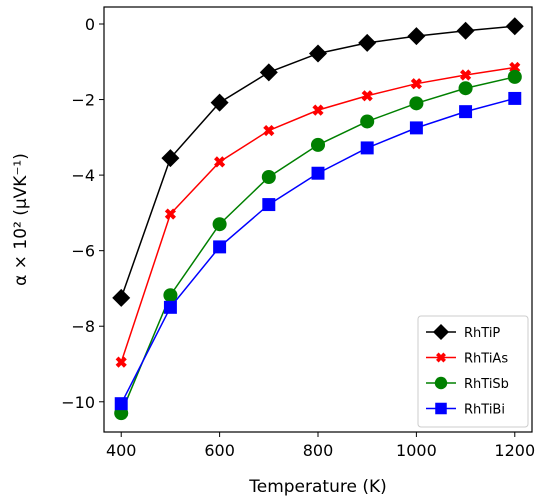  I want to click on legend-item: RhTiSb, so click(467, 384).